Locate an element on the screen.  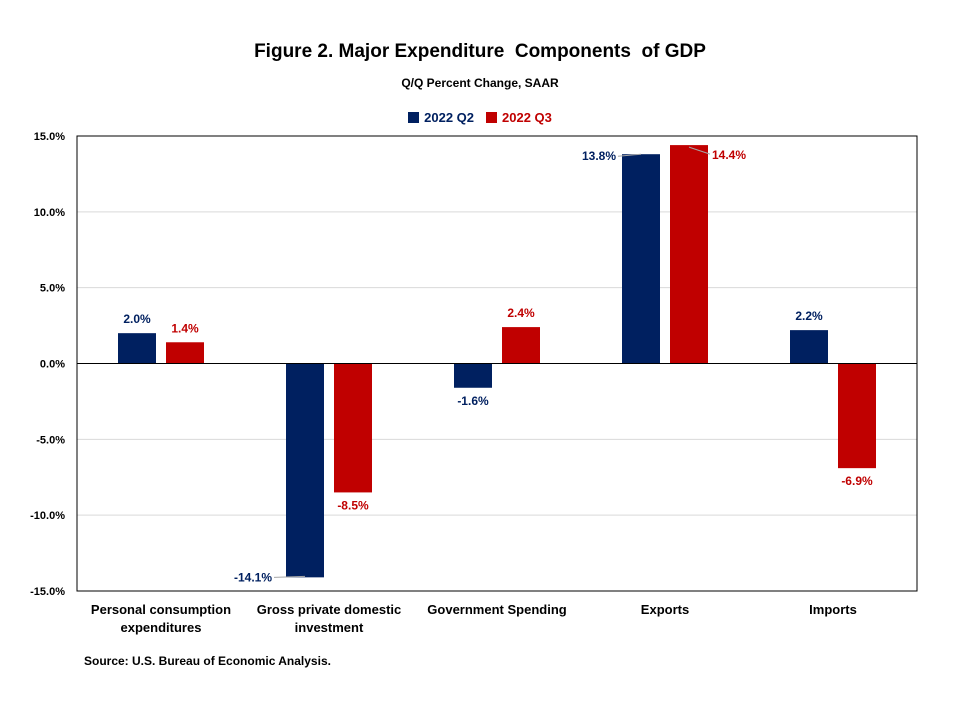
legend-item-q3: 2022 Q3 is located at coordinates (519, 117).